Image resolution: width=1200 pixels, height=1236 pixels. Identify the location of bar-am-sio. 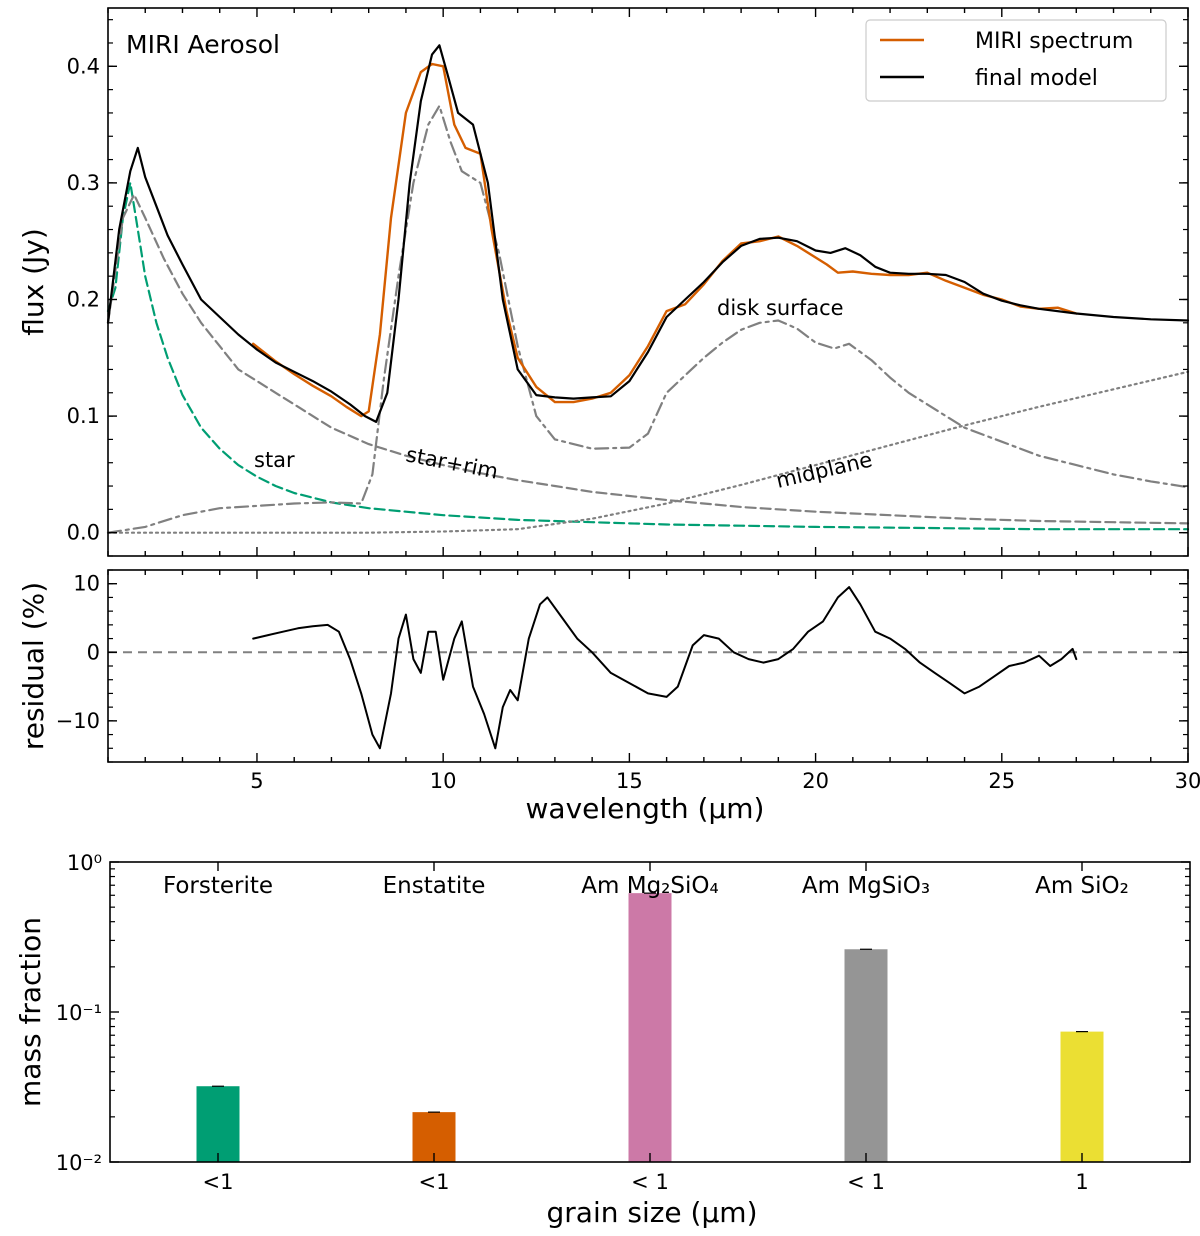
(1082, 1096).